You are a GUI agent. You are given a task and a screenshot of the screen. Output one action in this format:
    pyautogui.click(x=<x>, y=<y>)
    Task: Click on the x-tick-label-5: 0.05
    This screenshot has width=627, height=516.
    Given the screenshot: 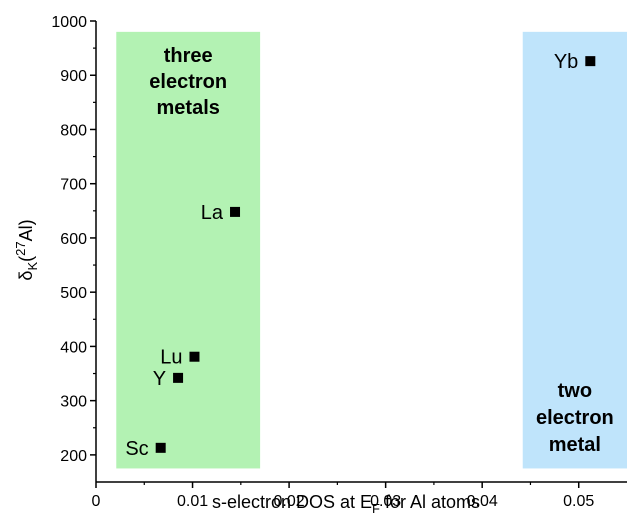 What is the action you would take?
    pyautogui.click(x=578, y=501)
    